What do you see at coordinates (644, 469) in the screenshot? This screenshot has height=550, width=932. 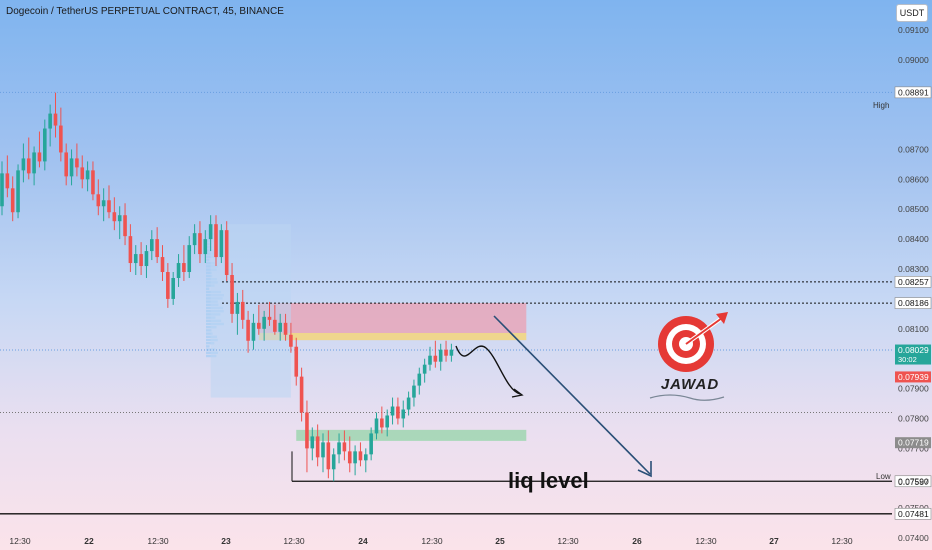 I see `target-arrowhead` at bounding box center [644, 469].